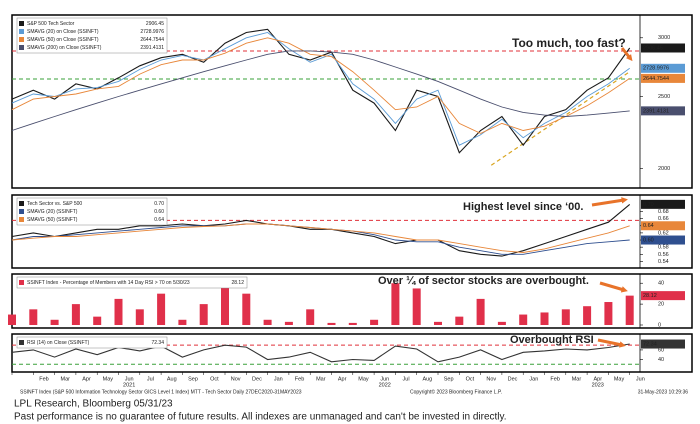  Describe the element at coordinates (661, 360) in the screenshot. I see `y-tick-label: 40` at that location.